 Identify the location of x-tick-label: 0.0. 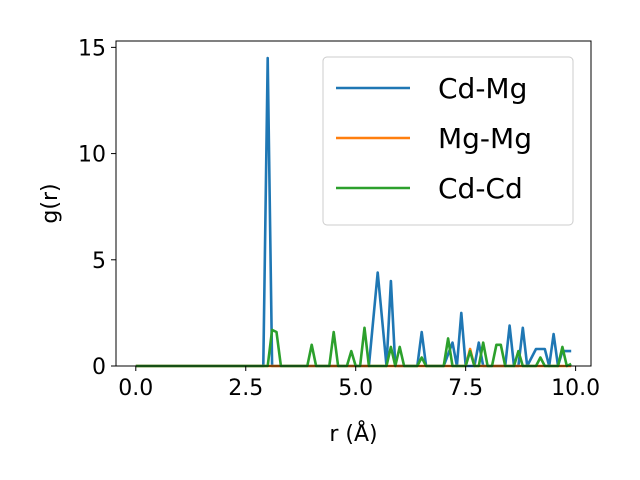
(135, 388).